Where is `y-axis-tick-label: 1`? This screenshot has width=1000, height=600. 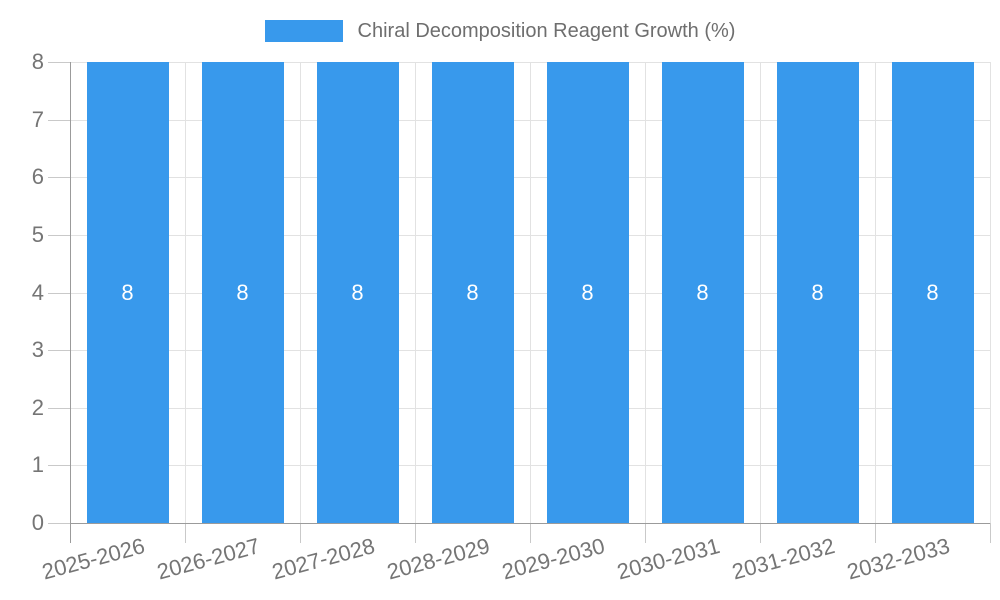 y-axis-tick-label: 1 is located at coordinates (37, 465).